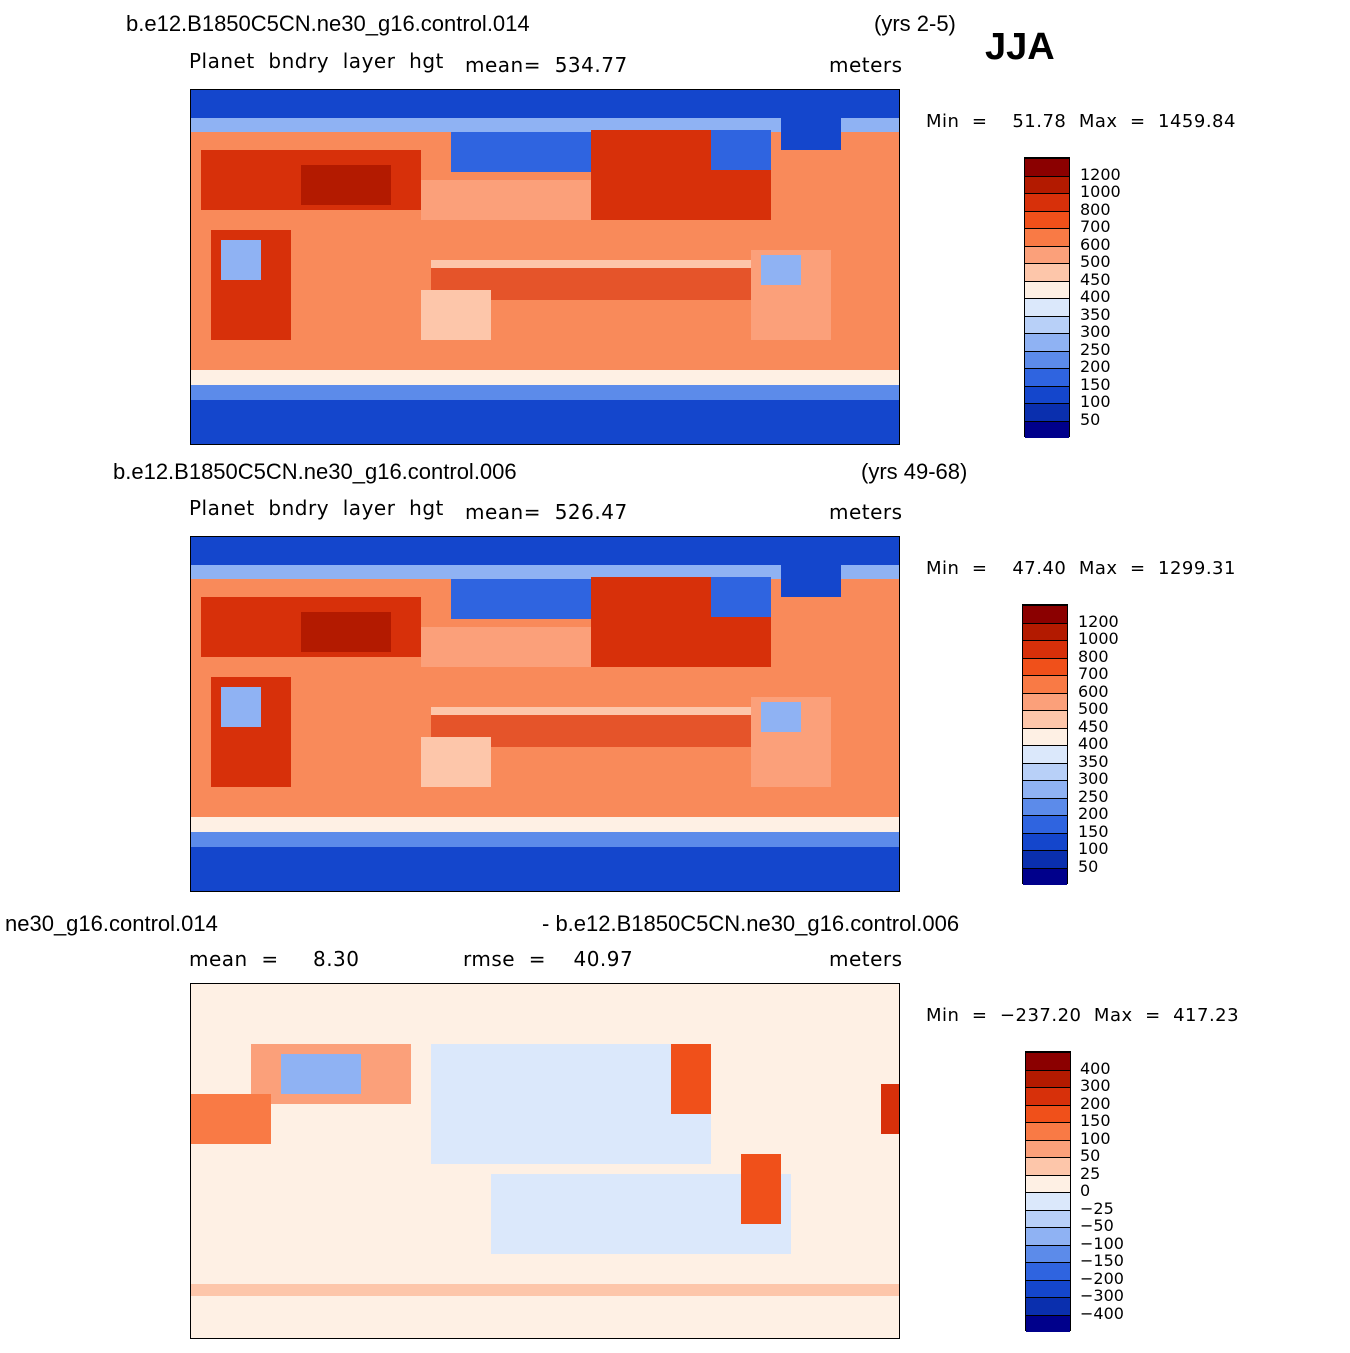  I want to click on cb3-tick-label: 50, so click(1090, 1155).